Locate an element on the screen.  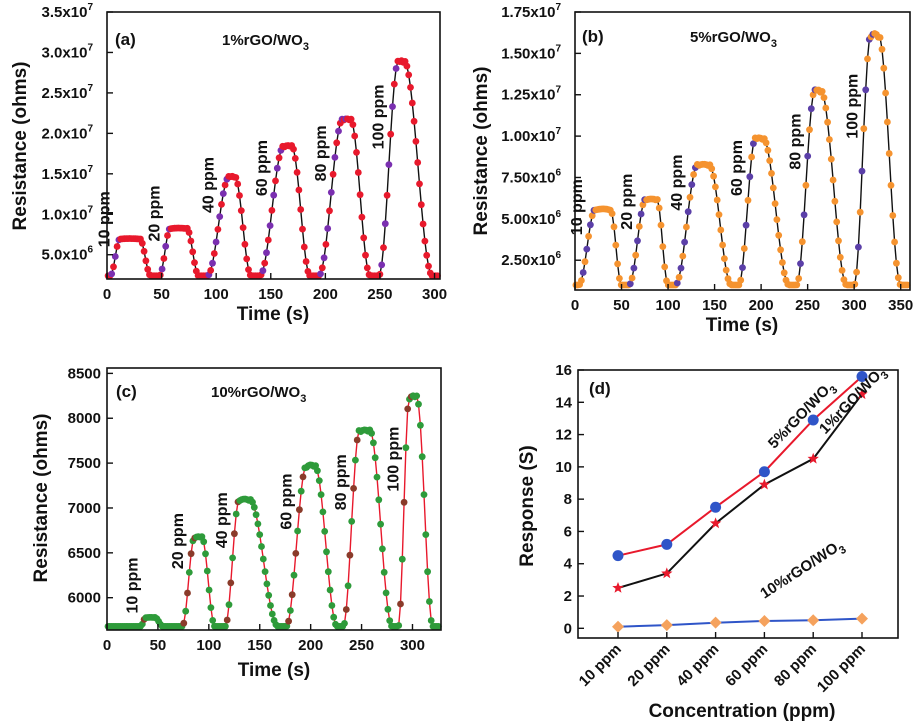
panel-b-x-ticks: 0 50 100 150 200 250 300 350 is located at coordinates (742, 299).